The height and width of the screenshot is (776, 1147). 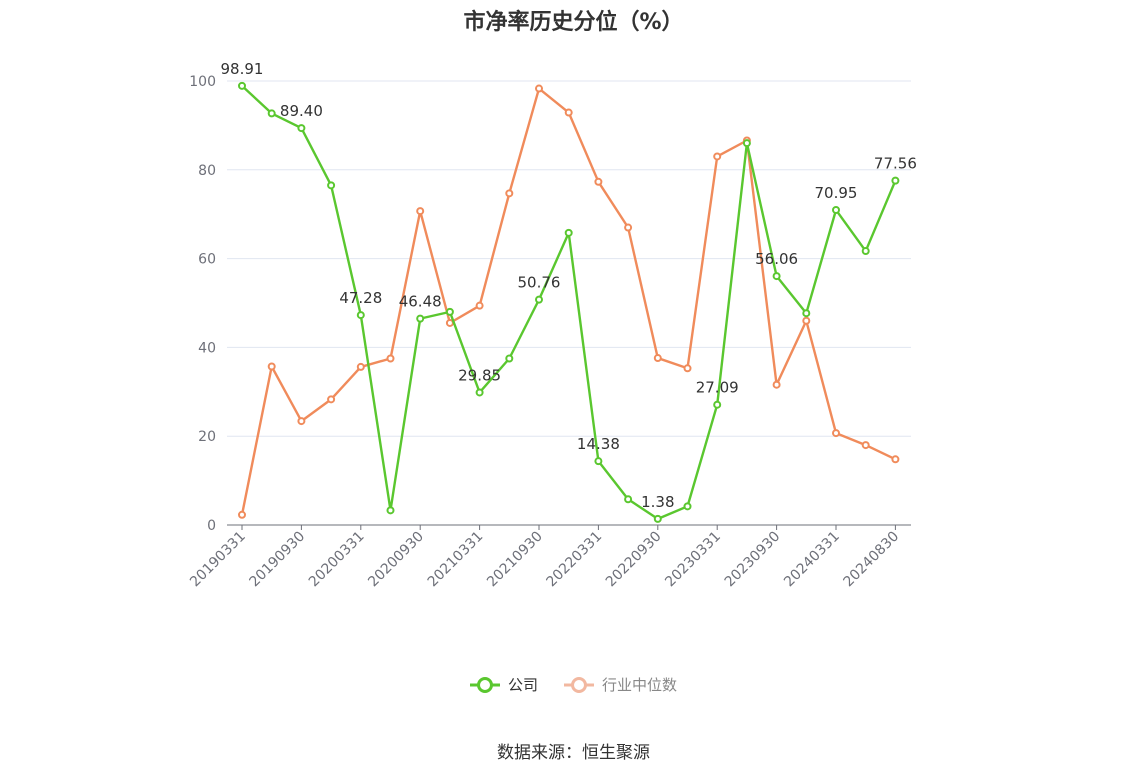 What do you see at coordinates (218, 560) in the screenshot?
I see `x-tick-label: 20190331` at bounding box center [218, 560].